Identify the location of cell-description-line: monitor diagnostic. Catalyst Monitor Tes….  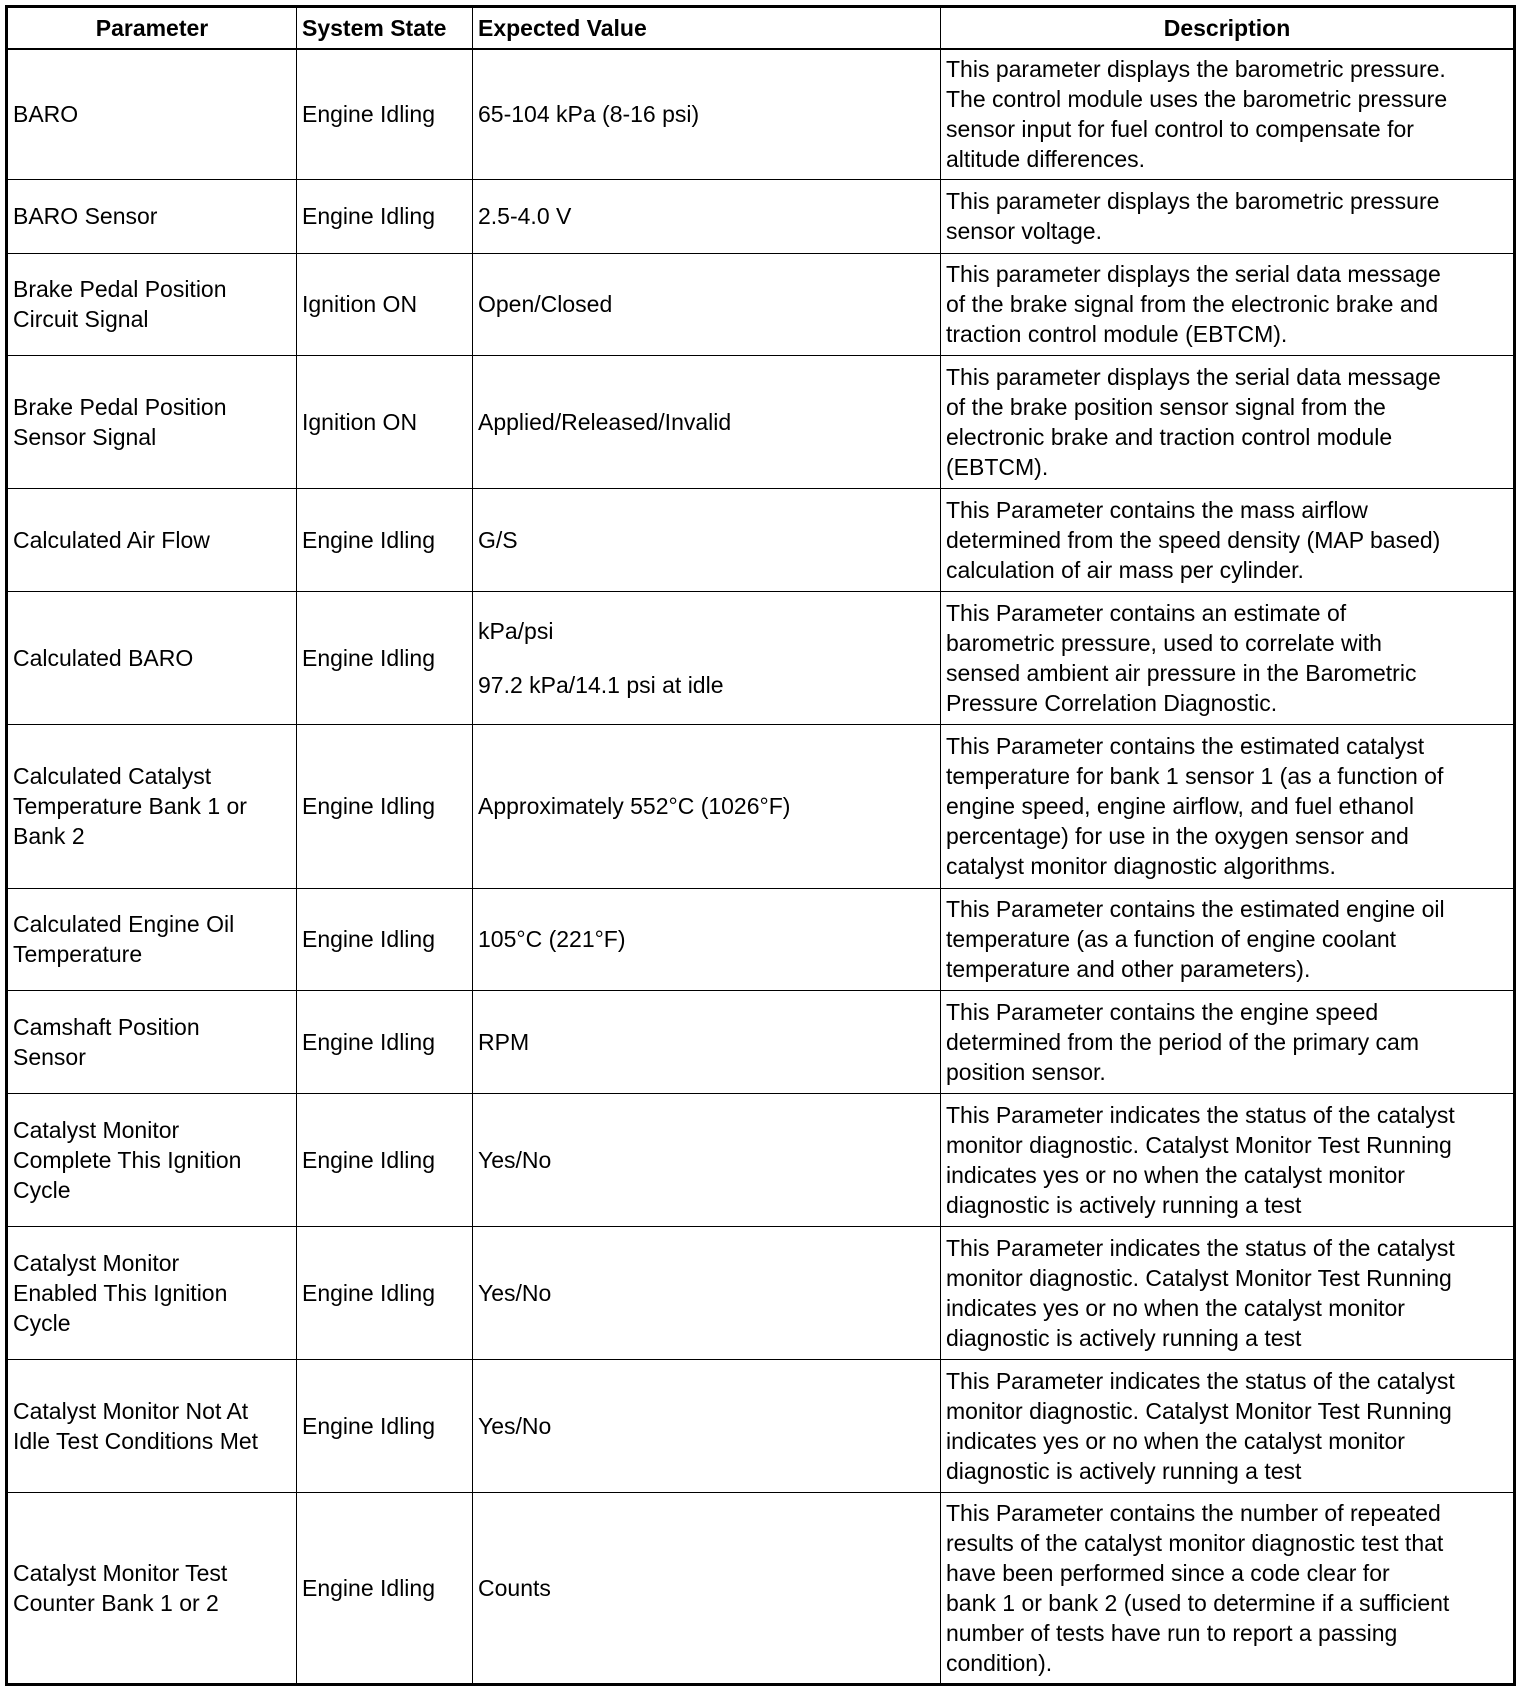
(1199, 1277).